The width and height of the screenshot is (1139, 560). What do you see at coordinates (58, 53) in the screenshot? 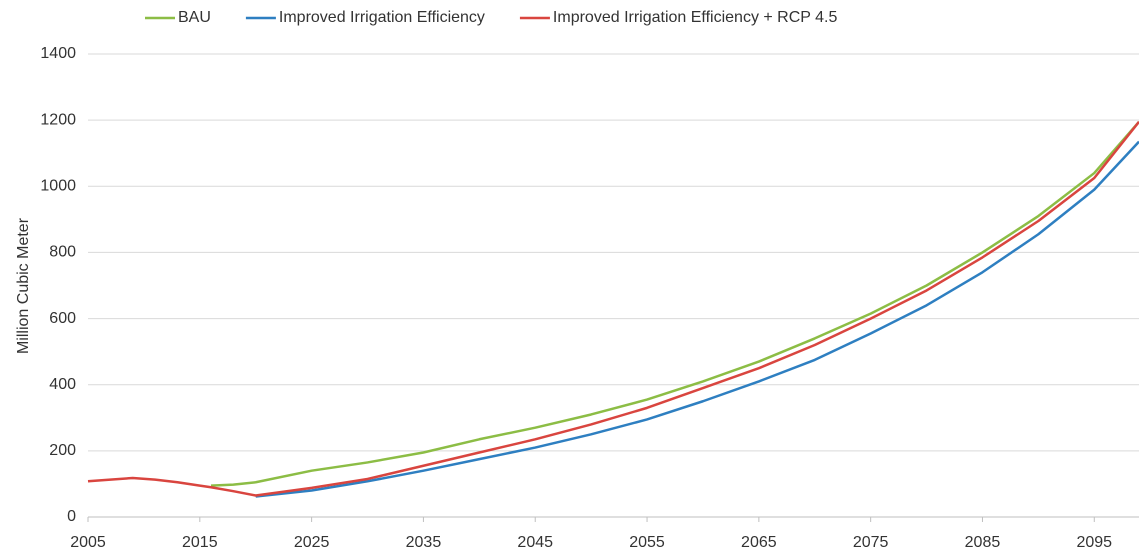
I see `y-tick-label: 1400` at bounding box center [58, 53].